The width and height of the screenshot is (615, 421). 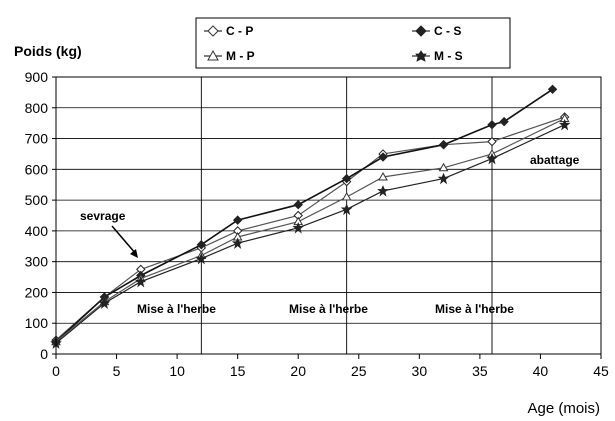 I want to click on x-tick-label-0: 0, so click(x=56, y=371).